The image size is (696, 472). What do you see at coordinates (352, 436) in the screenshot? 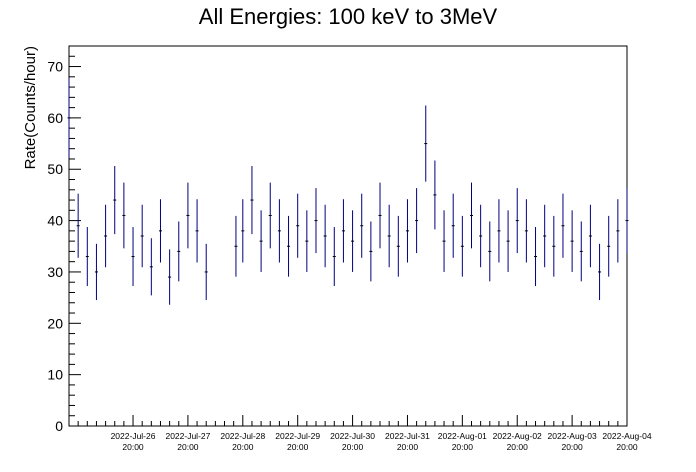
I see `x-tick-label-date: 2022-Jul-30` at bounding box center [352, 436].